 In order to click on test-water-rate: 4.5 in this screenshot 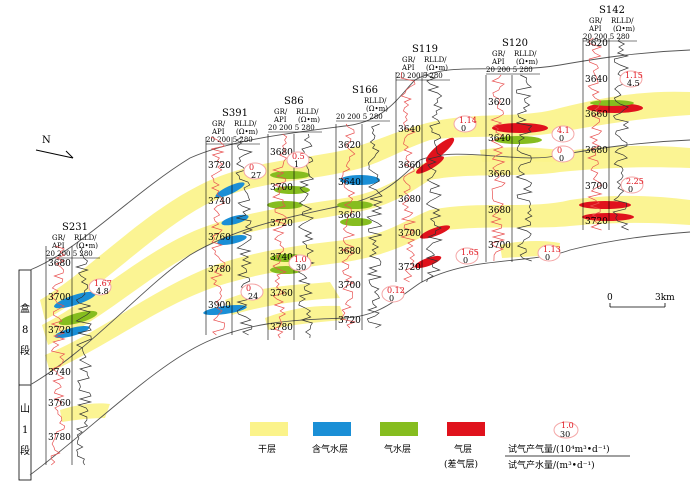, I will do `click(633, 83)`.